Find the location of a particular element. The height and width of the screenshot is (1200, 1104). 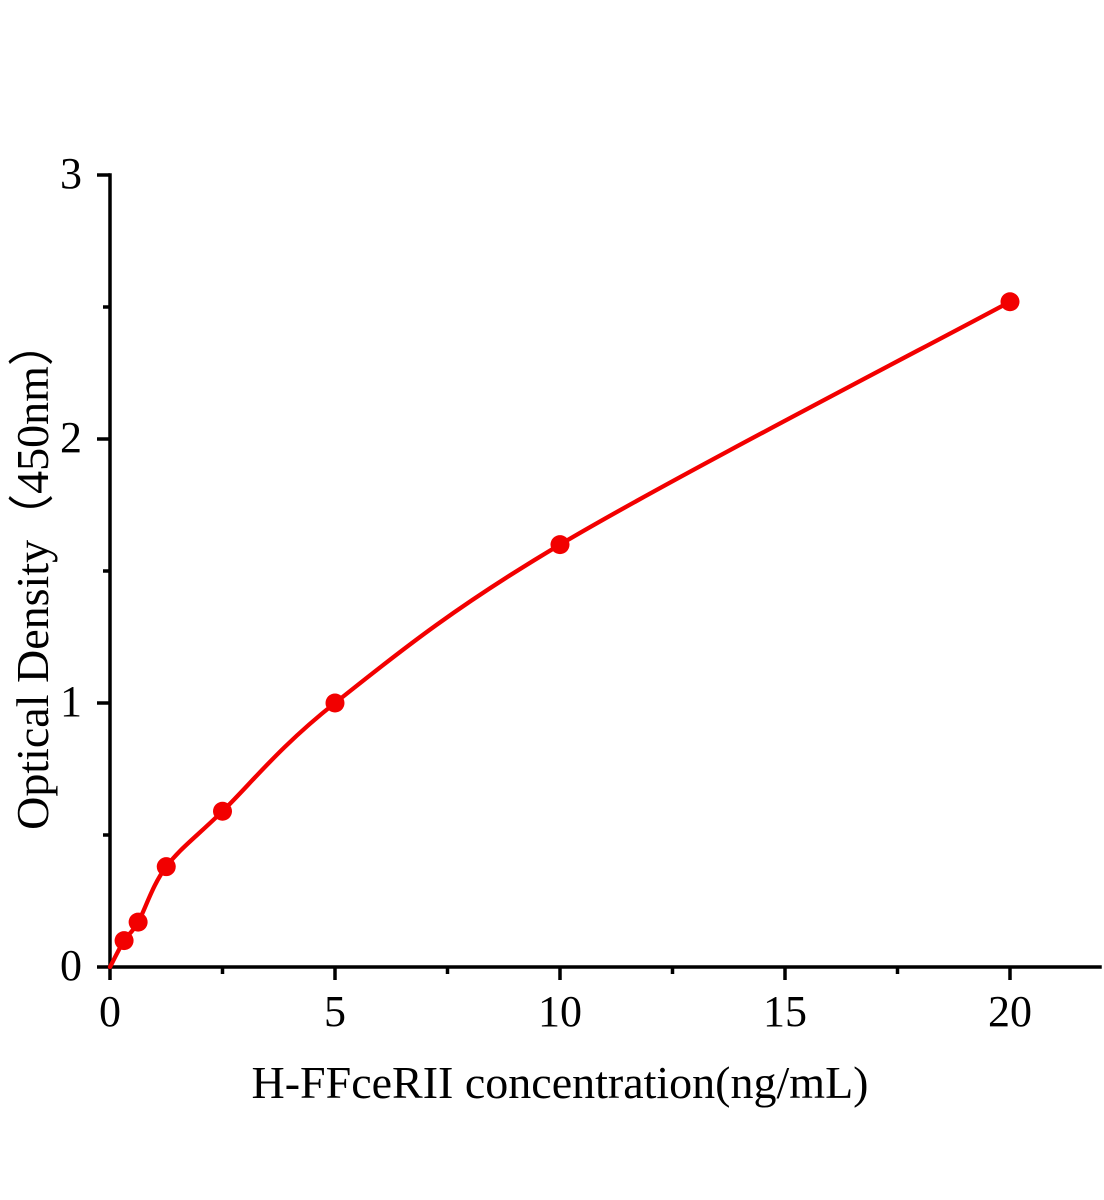

y-axis-title: Optical Density（450nm） is located at coordinates (32, 575).